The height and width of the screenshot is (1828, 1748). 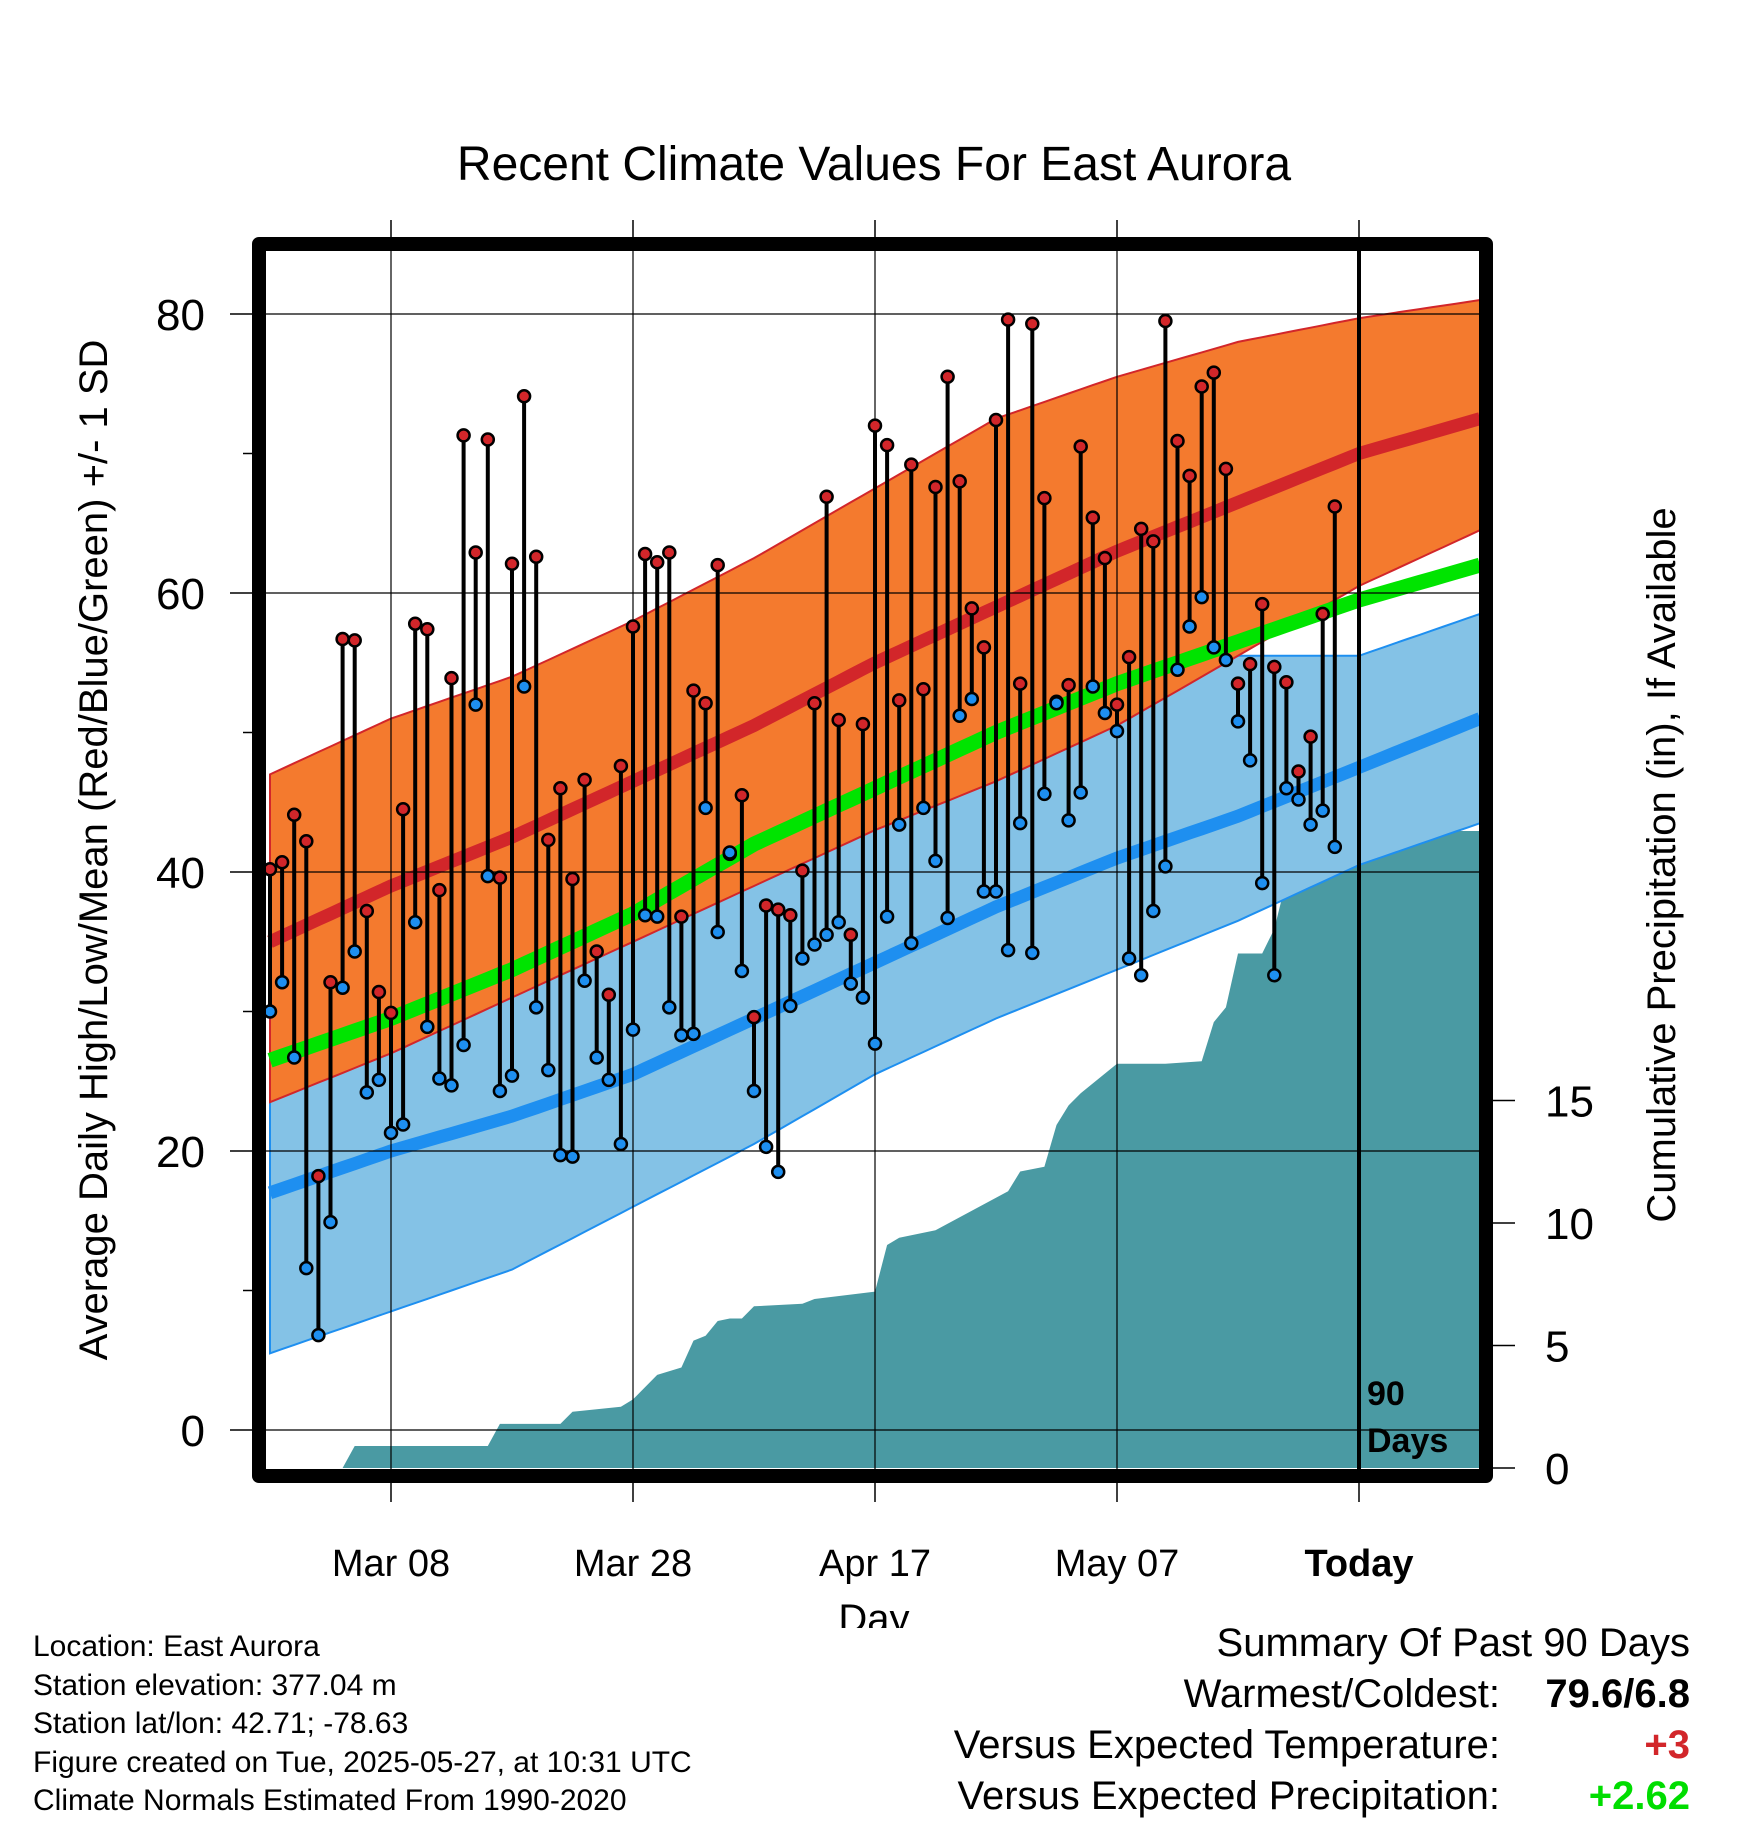 What do you see at coordinates (193, 1431) in the screenshot?
I see `y-tick-label: 0` at bounding box center [193, 1431].